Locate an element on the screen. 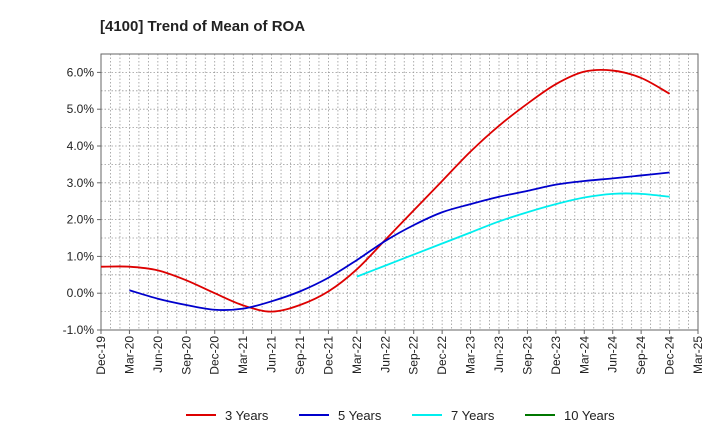 Image resolution: width=720 pixels, height=440 pixels. y-tick-label: 2.0% is located at coordinates (81, 220).